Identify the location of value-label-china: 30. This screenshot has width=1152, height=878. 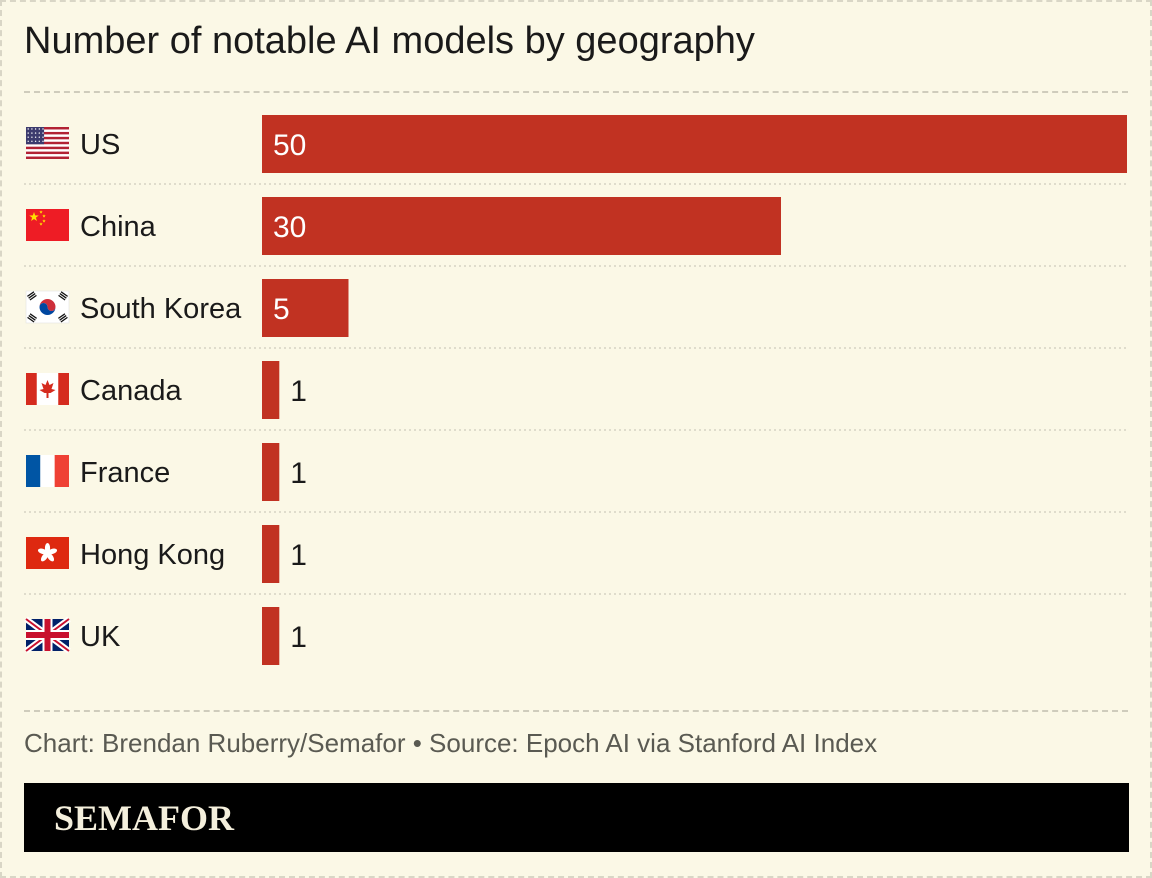
(289, 227).